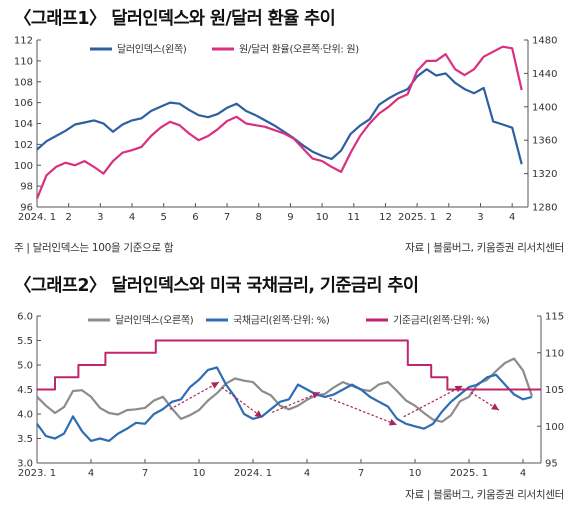 The width and height of the screenshot is (576, 507). I want to click on y-tick-label-right: 95, so click(551, 464).